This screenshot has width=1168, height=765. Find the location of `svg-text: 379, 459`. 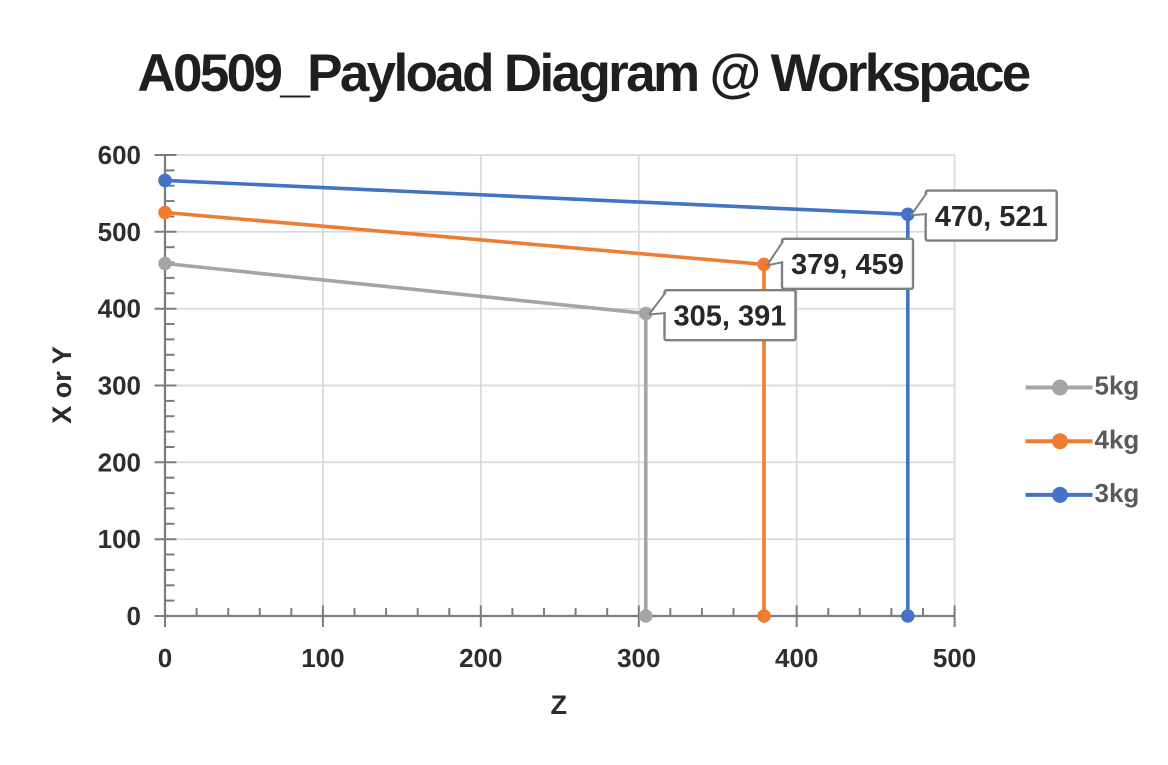

svg-text: 379, 459 is located at coordinates (847, 265).